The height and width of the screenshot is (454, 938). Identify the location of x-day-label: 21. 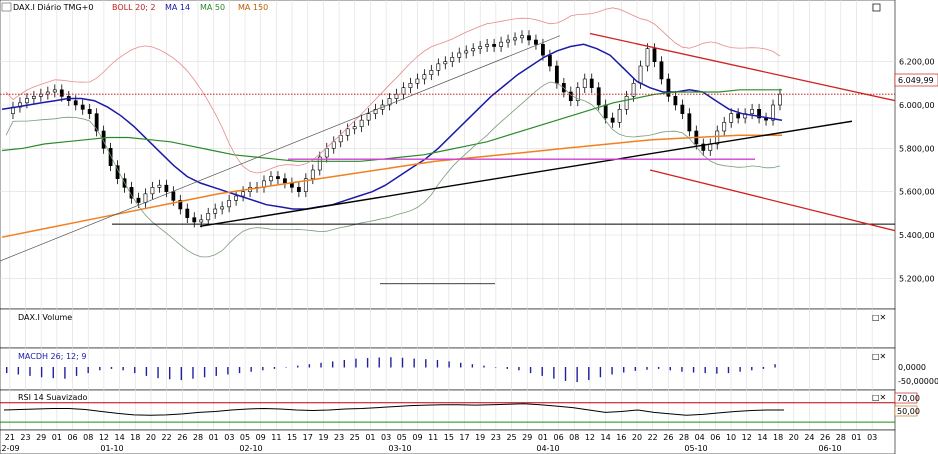
(10, 437).